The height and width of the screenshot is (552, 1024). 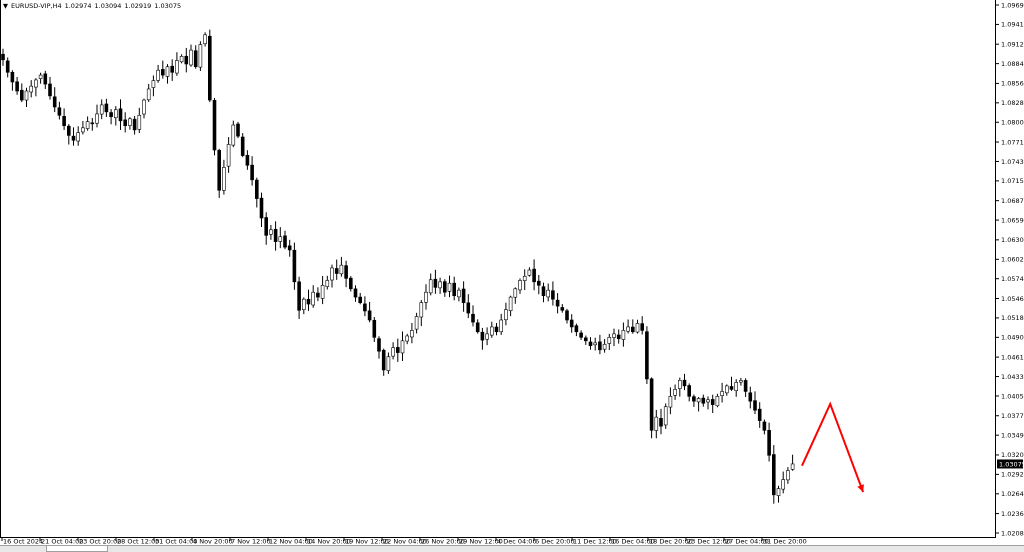 What do you see at coordinates (1012, 279) in the screenshot?
I see `price-tick-label: 1.05745` at bounding box center [1012, 279].